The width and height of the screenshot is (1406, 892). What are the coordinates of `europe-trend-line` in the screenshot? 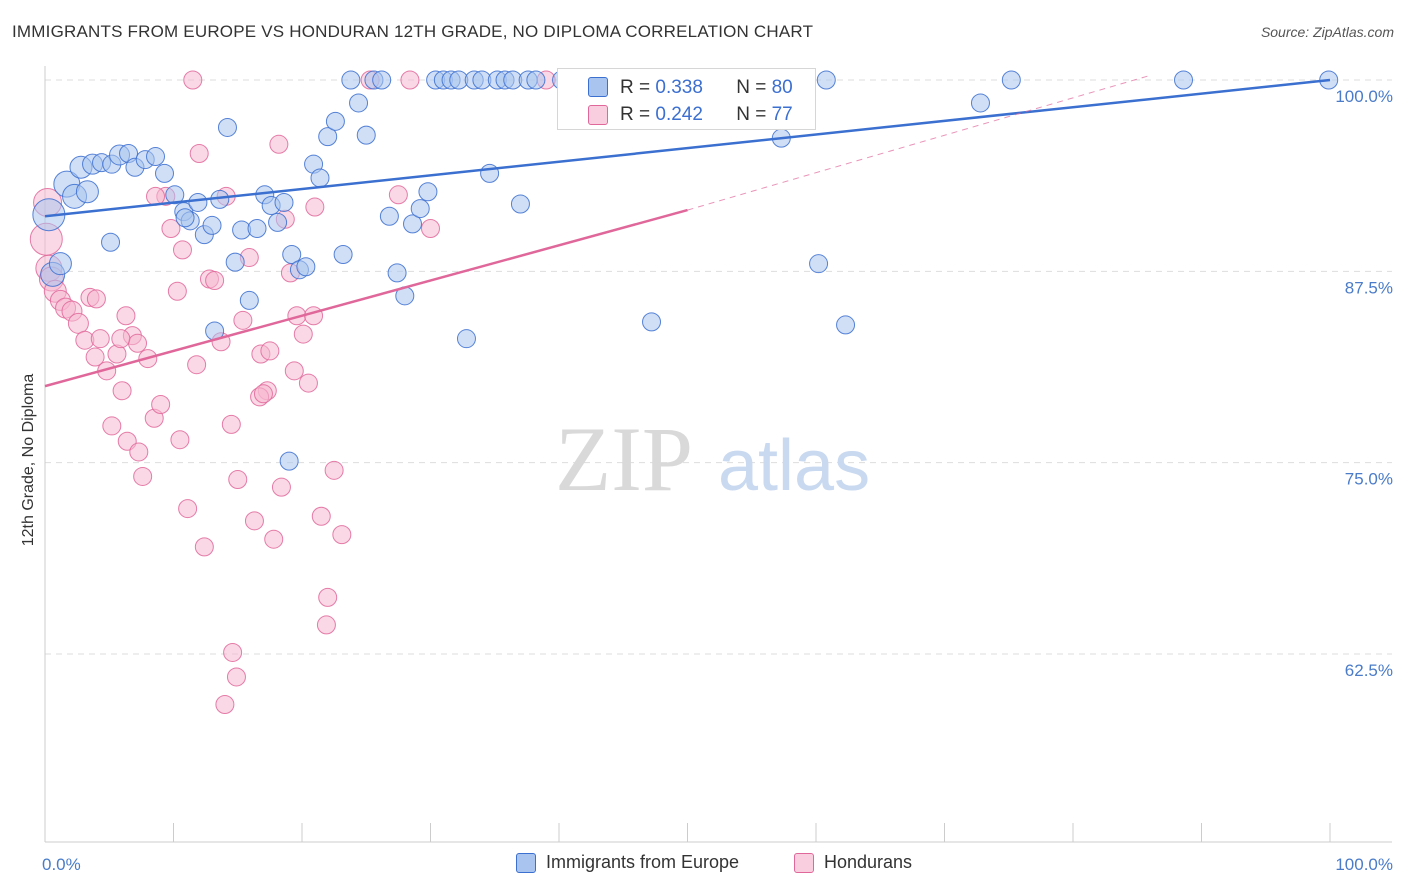 It's located at (687, 148).